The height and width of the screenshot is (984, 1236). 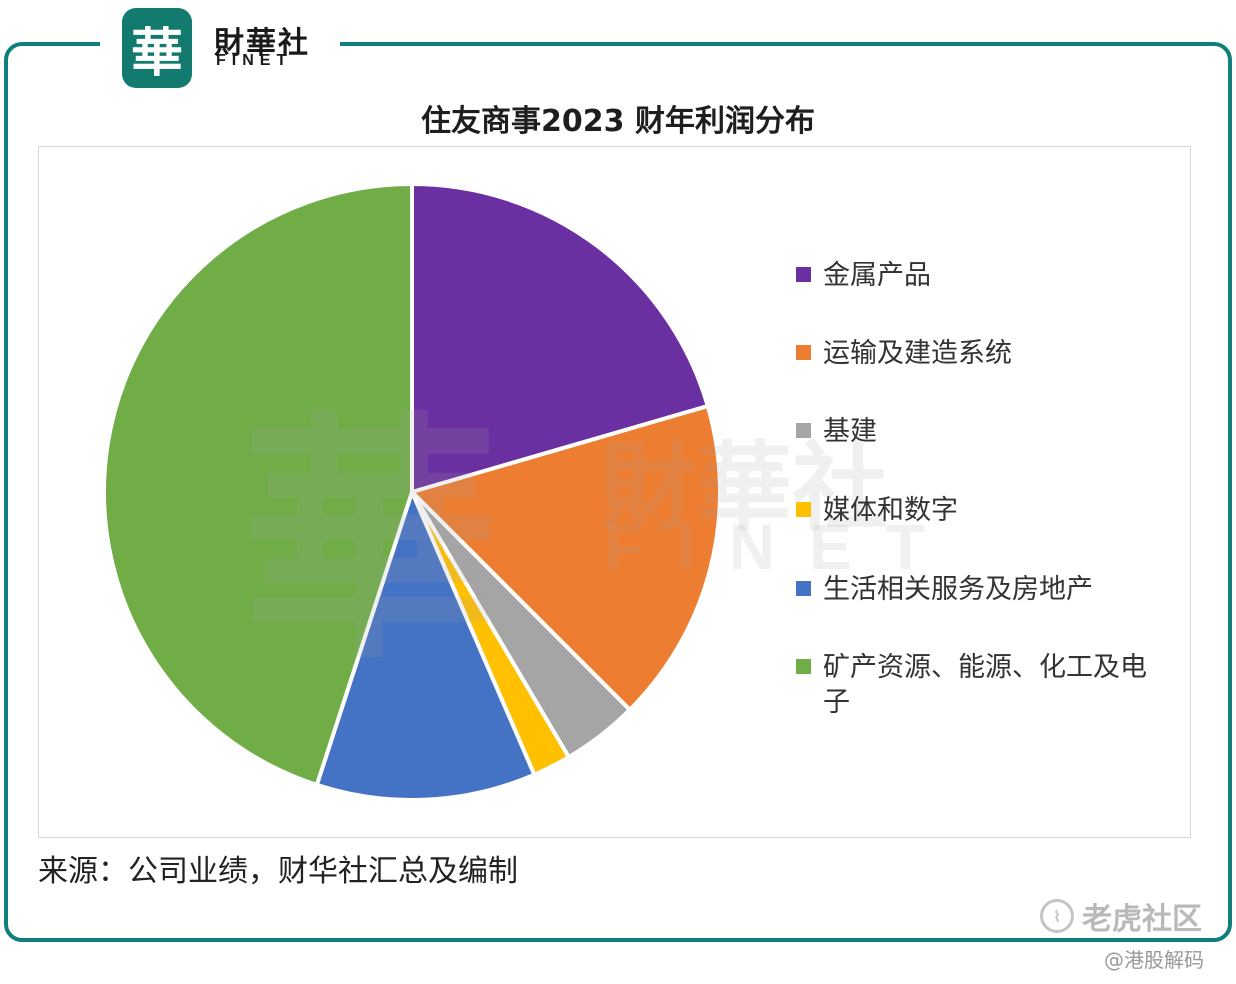 What do you see at coordinates (618, 121) in the screenshot?
I see `chart-title: 住友商事2023 财年利润分布` at bounding box center [618, 121].